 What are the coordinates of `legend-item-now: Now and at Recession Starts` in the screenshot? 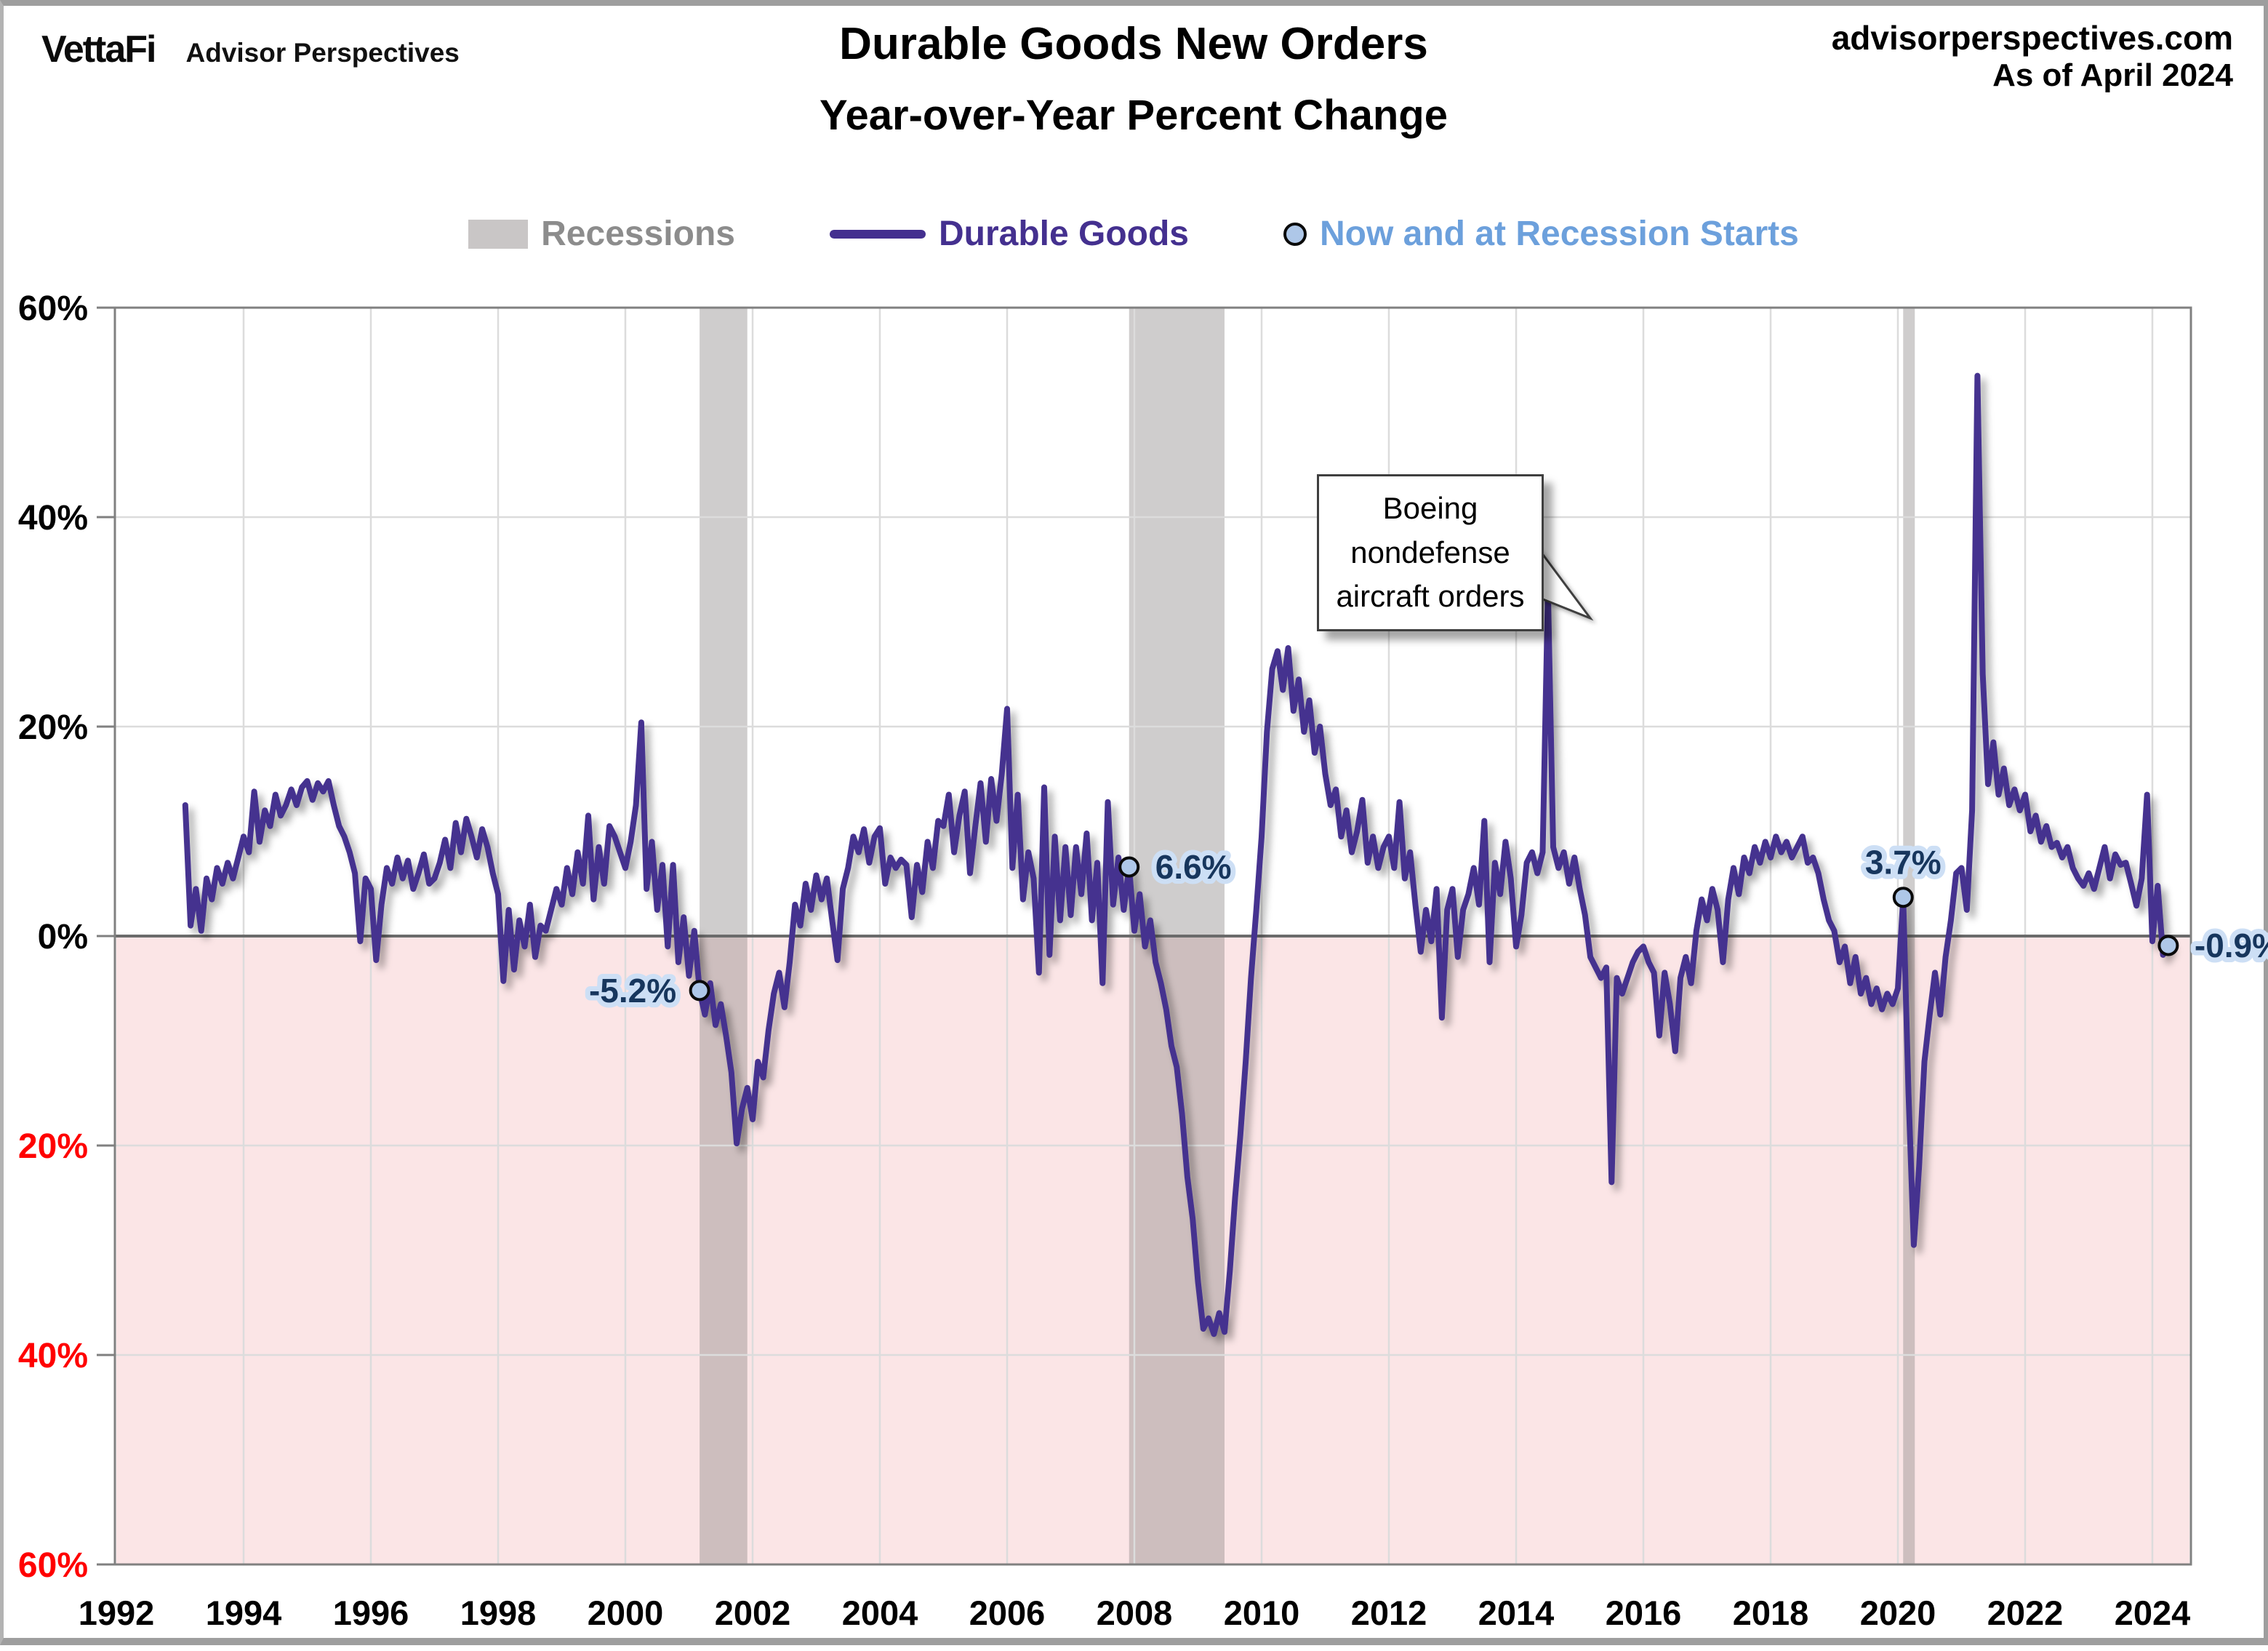 It's located at (1541, 234).